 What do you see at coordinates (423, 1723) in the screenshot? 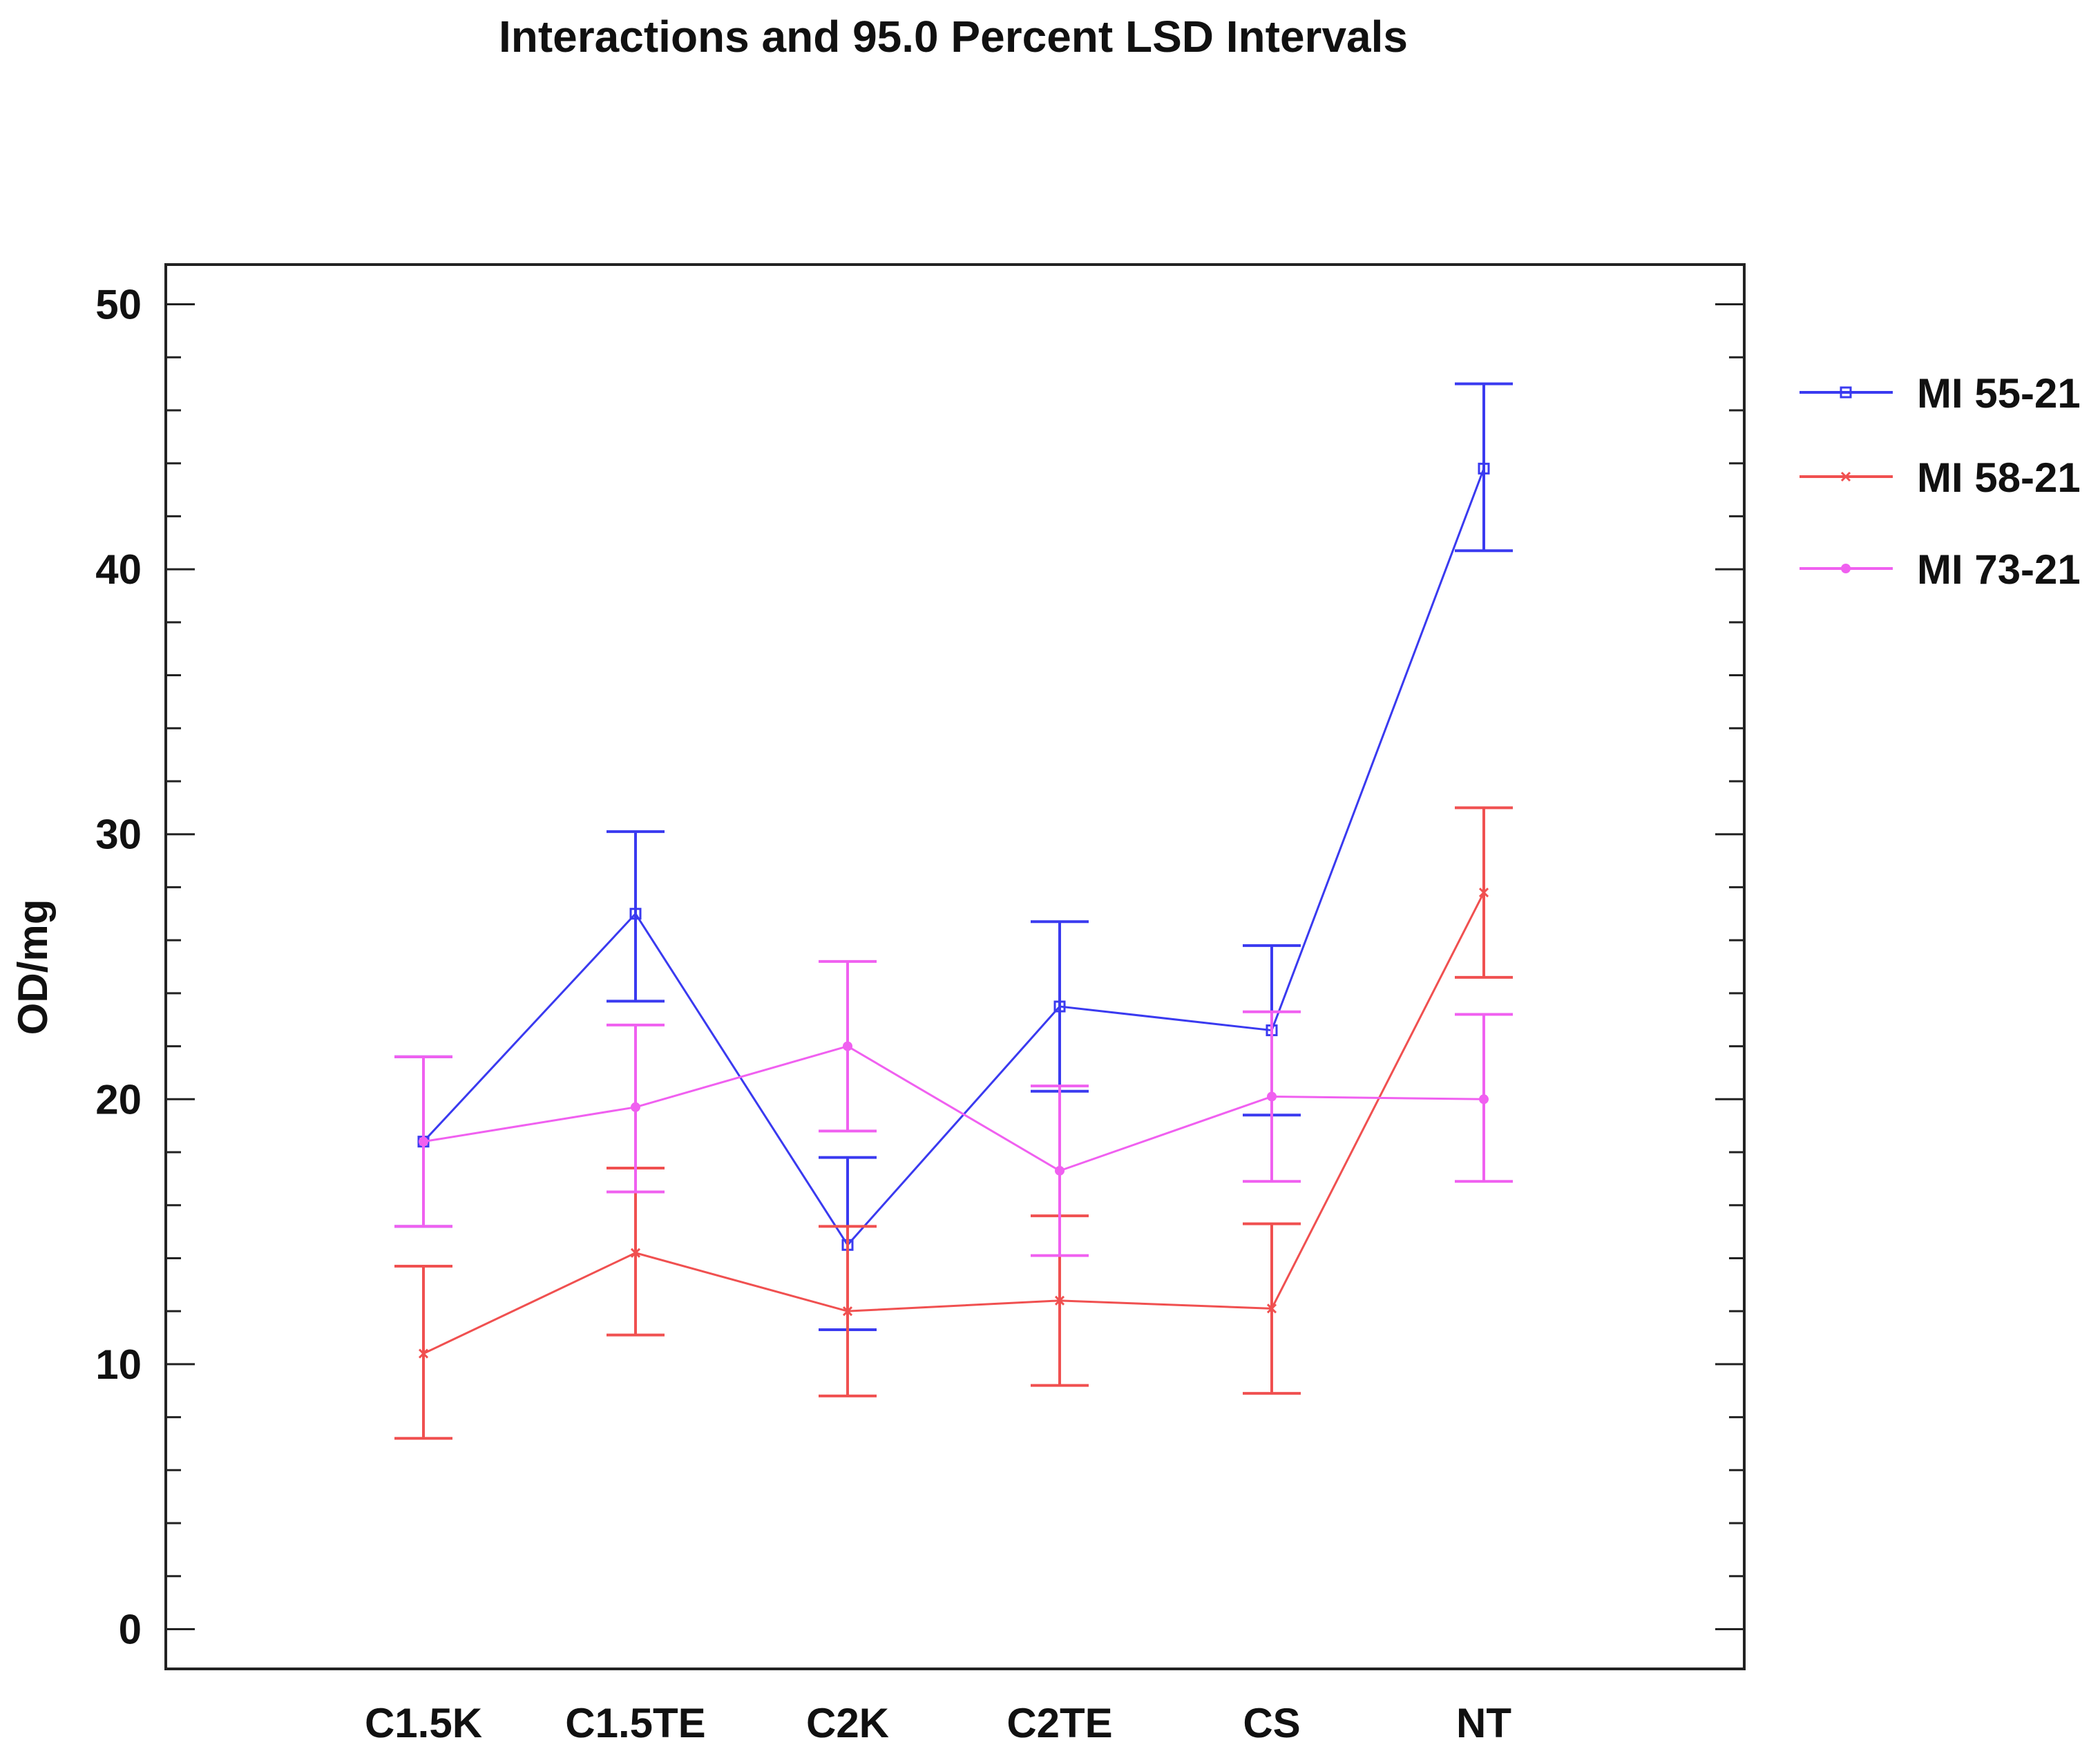
I see `x-tick-label: C1.5K` at bounding box center [423, 1723].